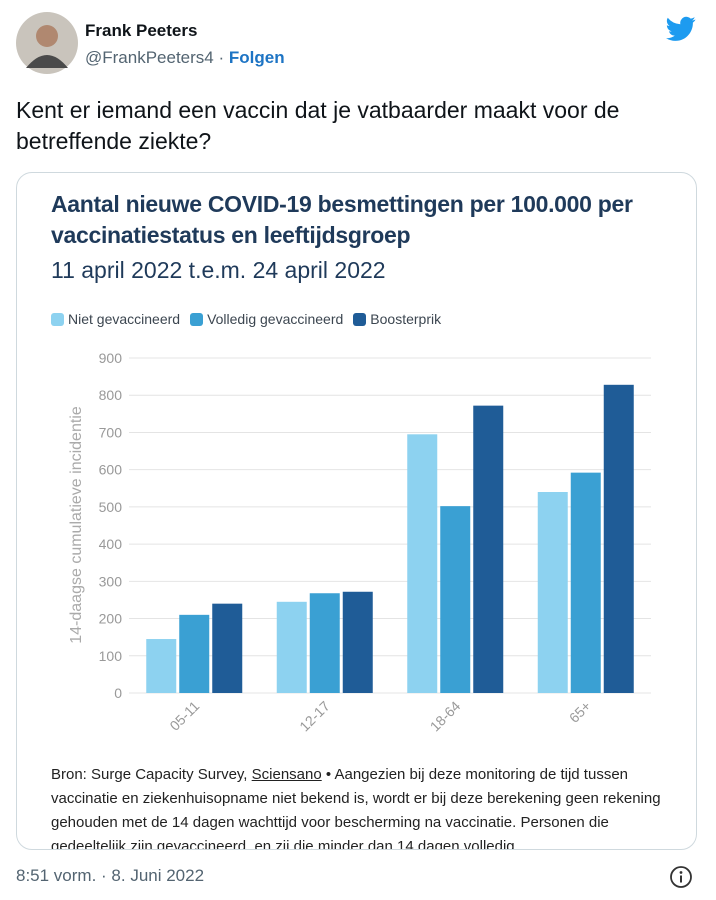  I want to click on legend-item: Niet gevaccineerd, so click(115, 319).